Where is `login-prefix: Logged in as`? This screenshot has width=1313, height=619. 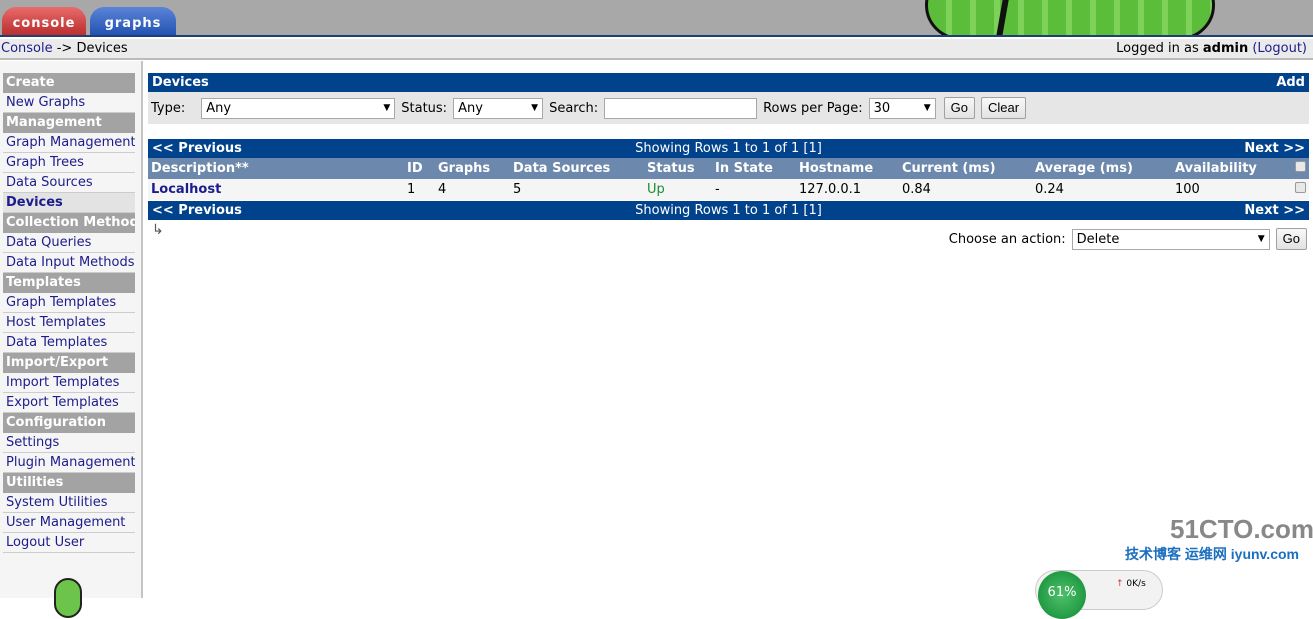
login-prefix: Logged in as is located at coordinates (1159, 48).